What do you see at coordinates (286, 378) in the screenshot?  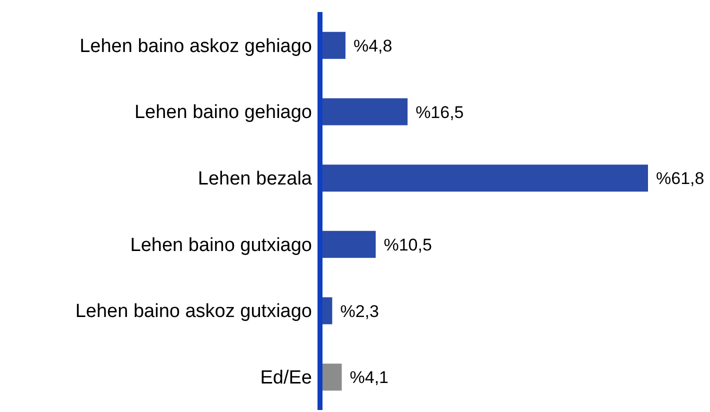 I see `y-tick-label: Ed/Ee` at bounding box center [286, 378].